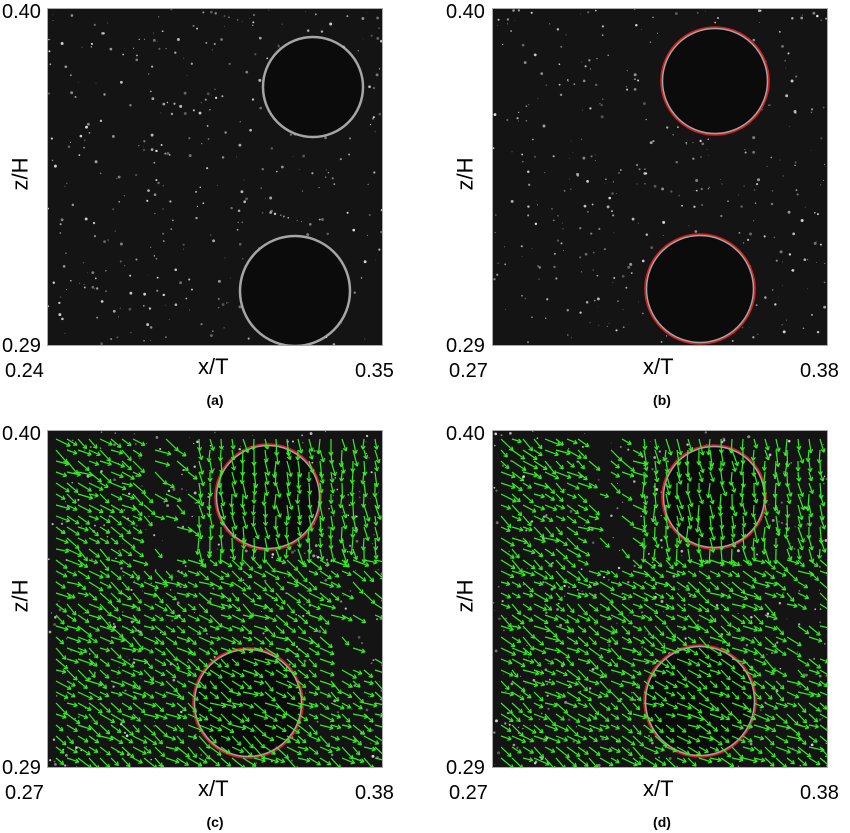 The height and width of the screenshot is (833, 850). I want to click on caption-c: (c), so click(215, 822).